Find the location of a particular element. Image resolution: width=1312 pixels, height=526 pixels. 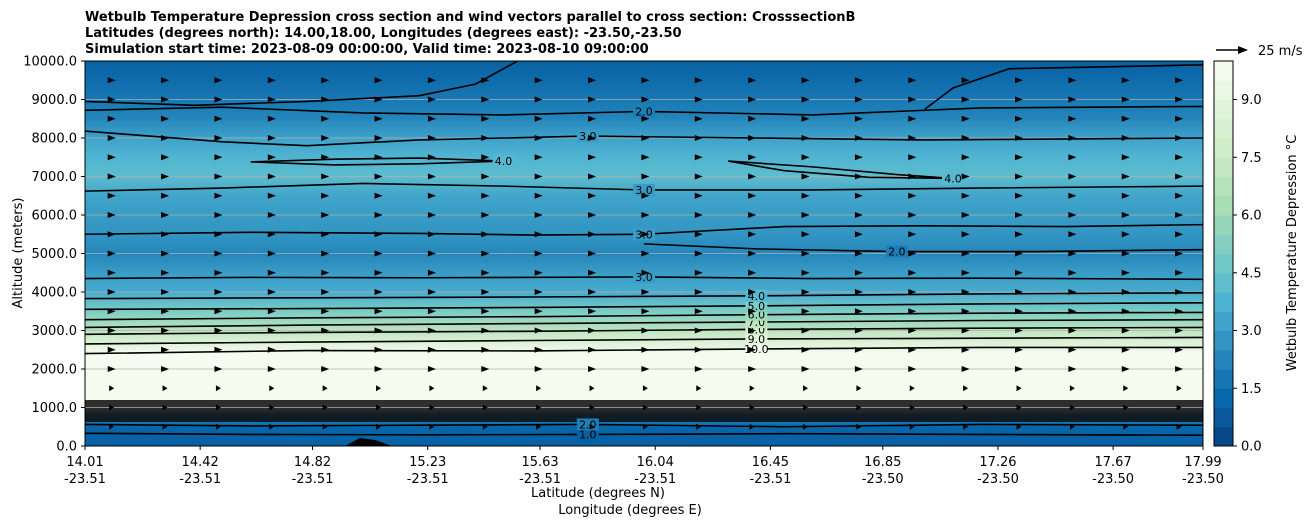

y-tick-label: 7000.0 is located at coordinates (55, 177).